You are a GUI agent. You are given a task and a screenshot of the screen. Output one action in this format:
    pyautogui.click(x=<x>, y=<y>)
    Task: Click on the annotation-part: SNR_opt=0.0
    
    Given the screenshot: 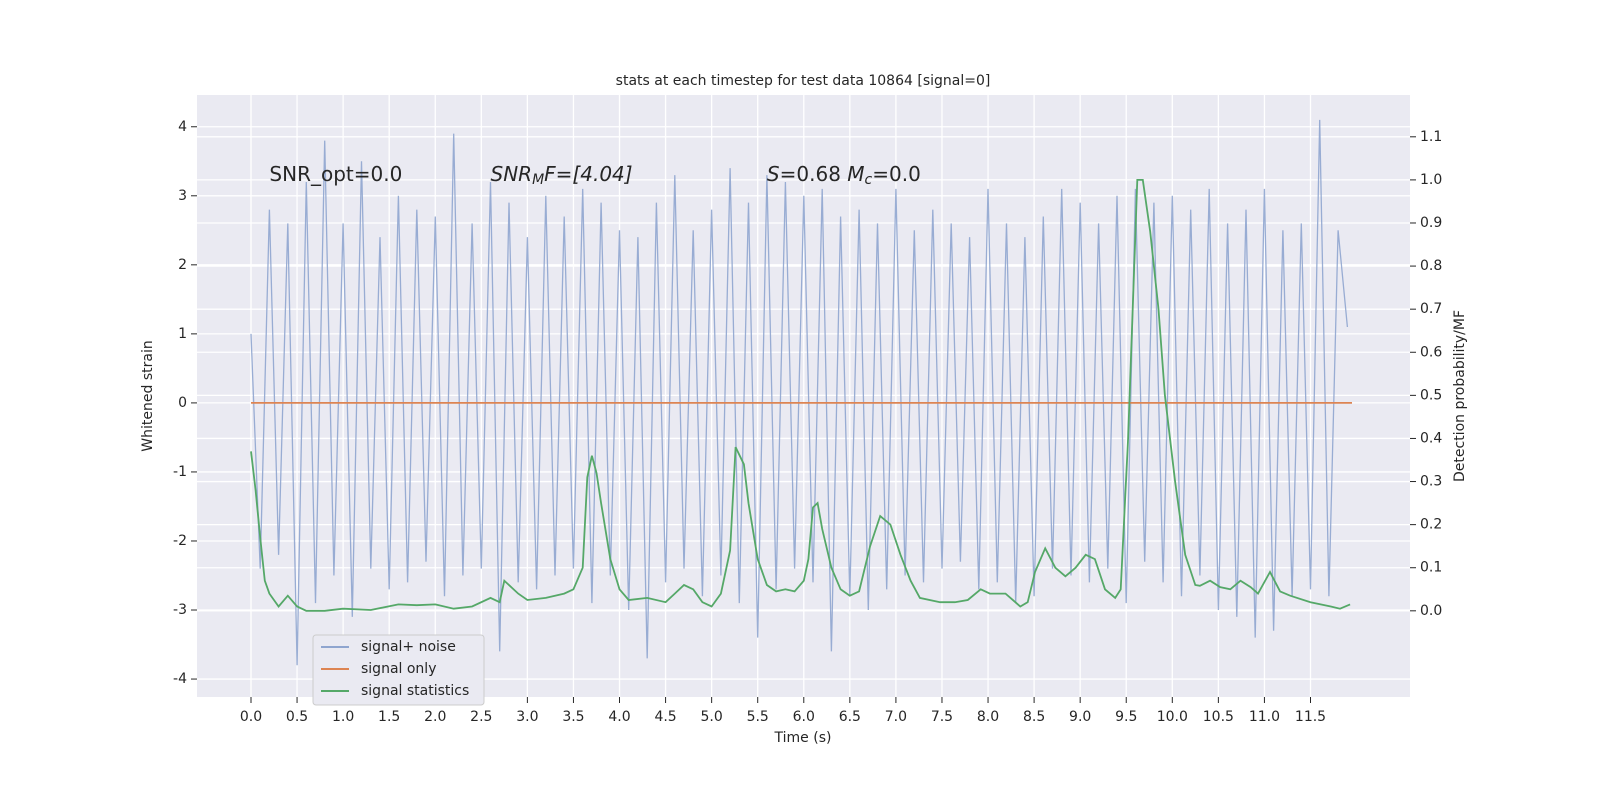 What is the action you would take?
    pyautogui.click(x=335, y=174)
    